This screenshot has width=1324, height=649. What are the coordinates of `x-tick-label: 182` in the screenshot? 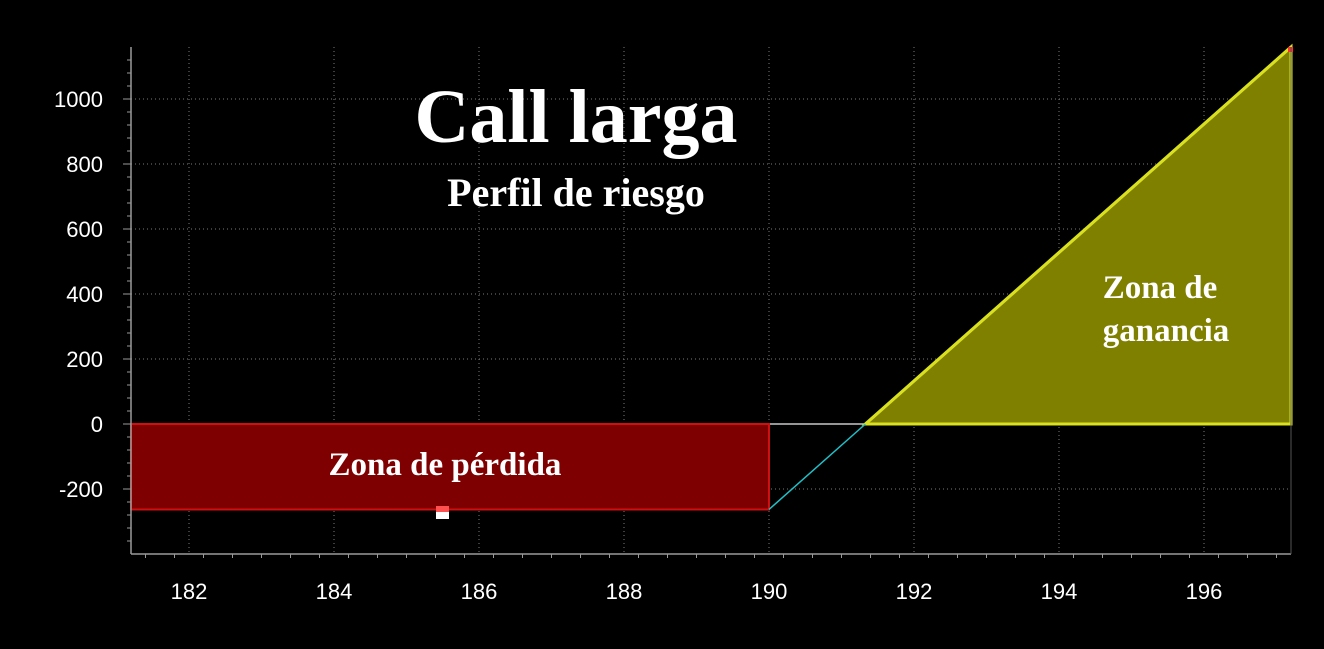 It's located at (189, 591).